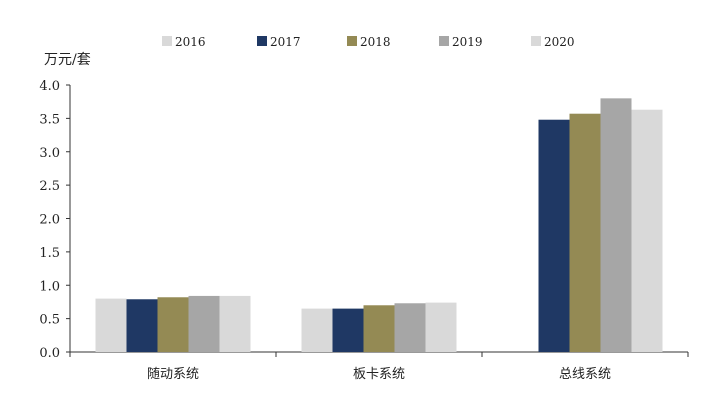 The width and height of the screenshot is (720, 415). What do you see at coordinates (49, 253) in the screenshot?
I see `y-tick-label: 1.5` at bounding box center [49, 253].